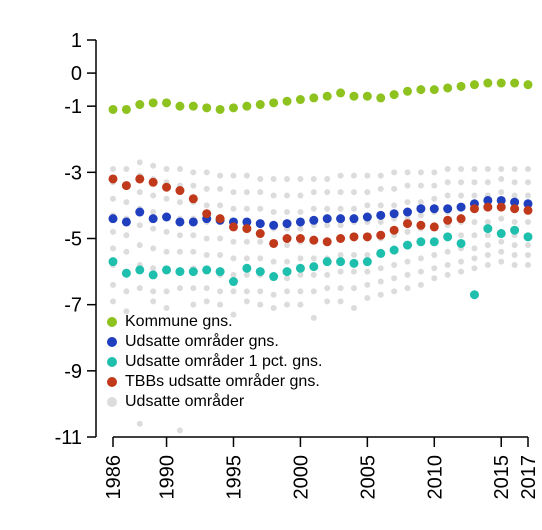 This screenshot has width=542, height=530. Describe the element at coordinates (179, 321) in the screenshot. I see `legend-label: Kommune gns.` at that location.